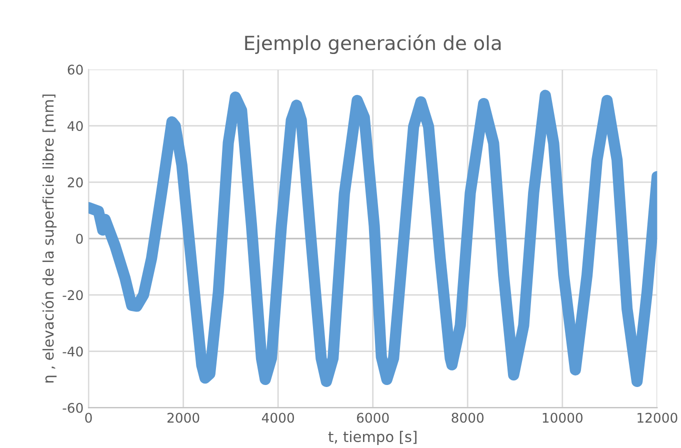 This screenshot has height=448, width=681. What do you see at coordinates (373, 44) in the screenshot?
I see `chart-title: Ejemplo generación de ola` at bounding box center [373, 44].